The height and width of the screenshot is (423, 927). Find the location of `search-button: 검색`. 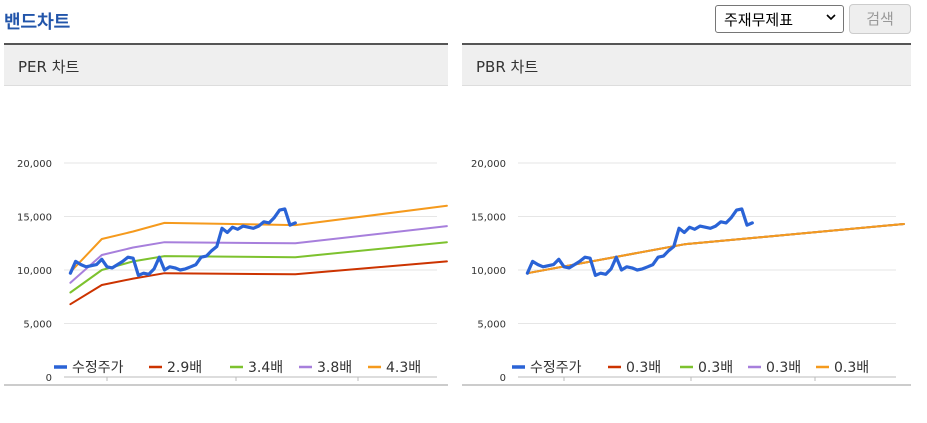

search-button: 검색 is located at coordinates (880, 19).